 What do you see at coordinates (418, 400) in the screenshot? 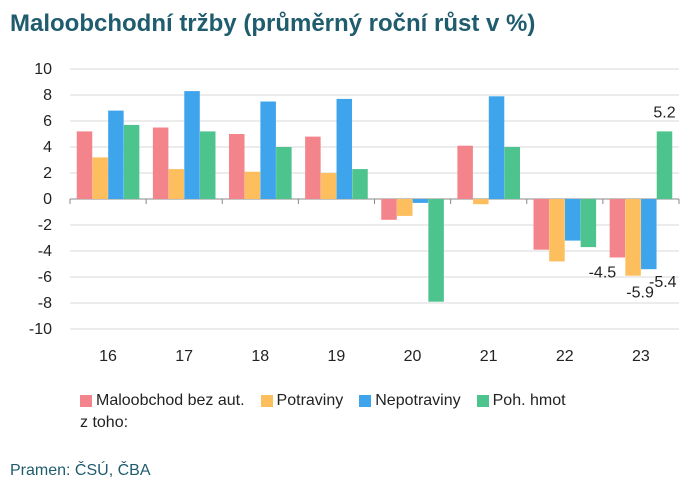
I see `legend-label: Nepotraviny` at bounding box center [418, 400].